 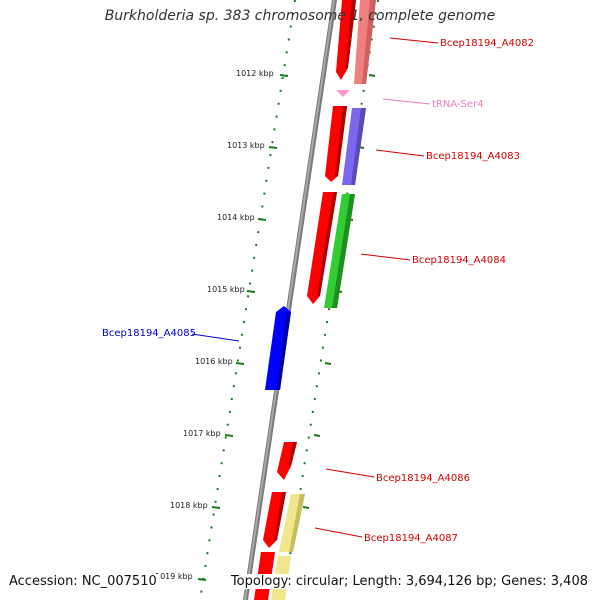 What do you see at coordinates (83, 581) in the screenshot?
I see `accession-text: Accession: NC_007510` at bounding box center [83, 581].